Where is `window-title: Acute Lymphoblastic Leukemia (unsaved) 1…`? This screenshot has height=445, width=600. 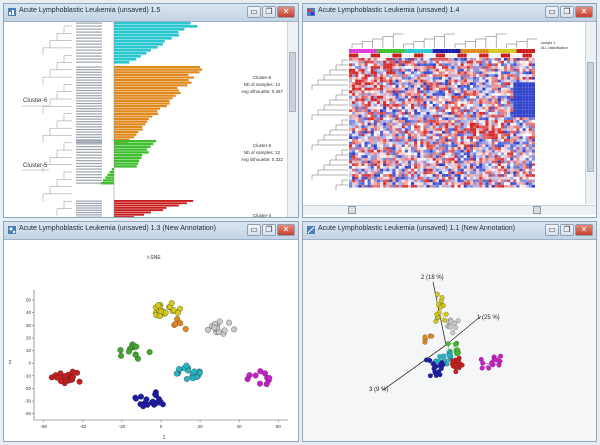
window-title: Acute Lymphoblastic Leukemia (unsaved) 1… is located at coordinates (118, 228).